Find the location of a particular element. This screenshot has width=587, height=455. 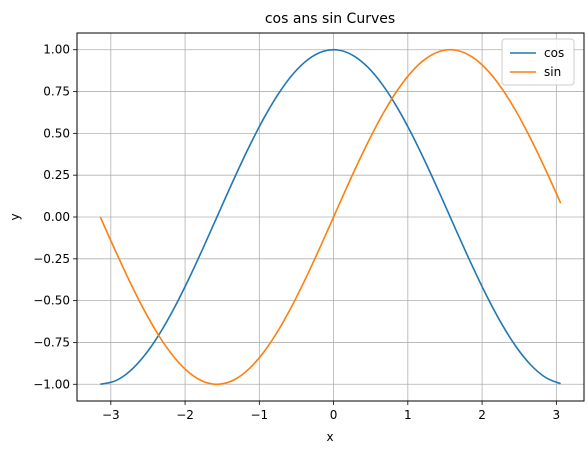

legend-box is located at coordinates (538, 62).